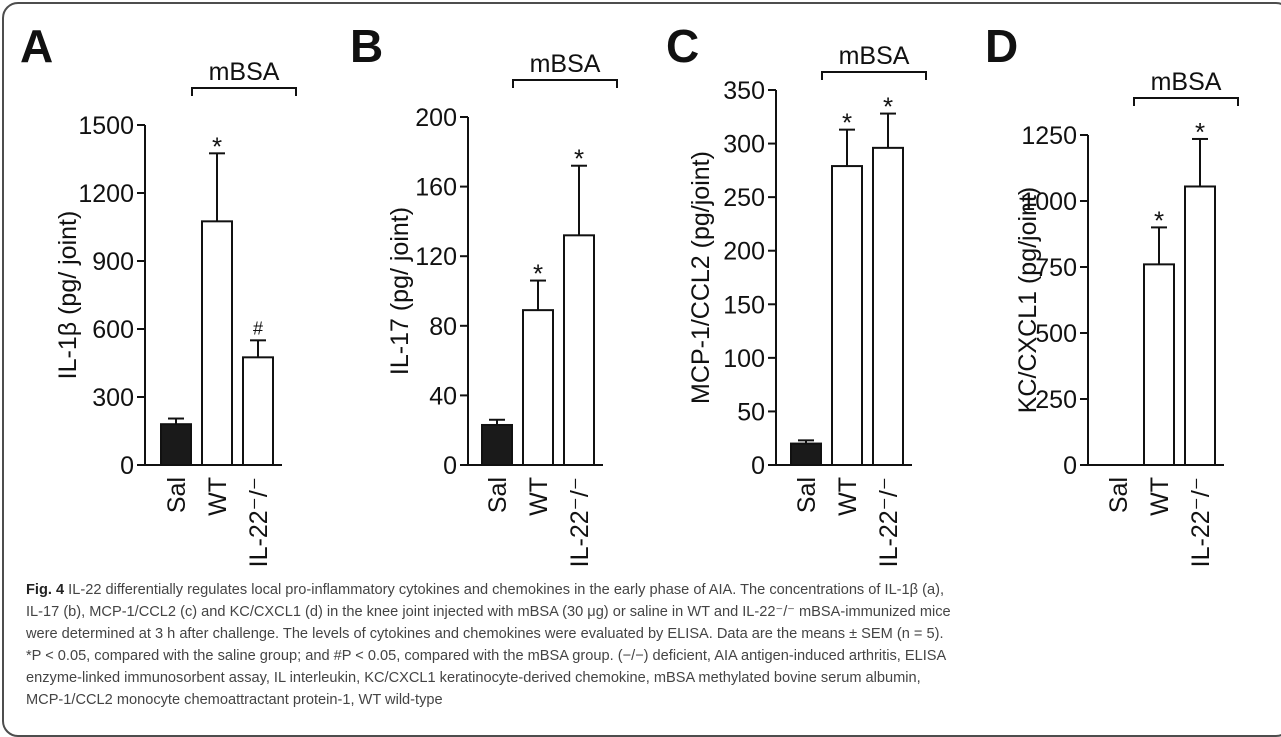 The image size is (1281, 737). What do you see at coordinates (1070, 466) in the screenshot?
I see `panel-d-y-tick-label: 0` at bounding box center [1070, 466].